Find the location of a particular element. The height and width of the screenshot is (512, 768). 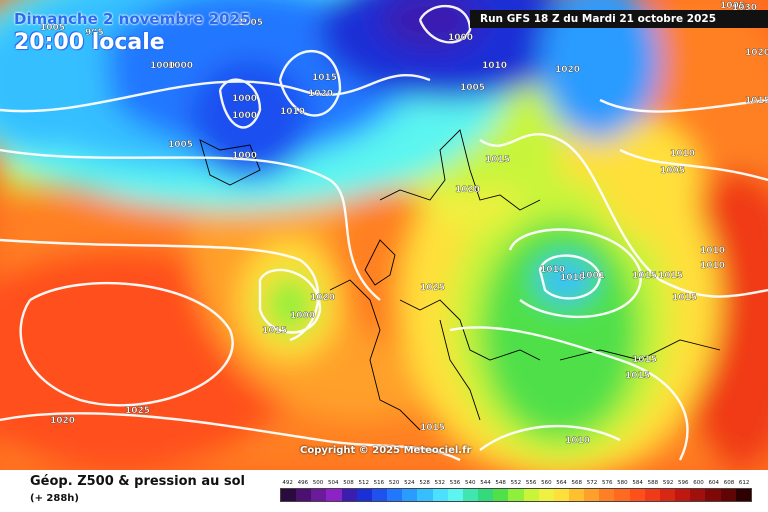

legend-value: 544 is located at coordinates (485, 483).